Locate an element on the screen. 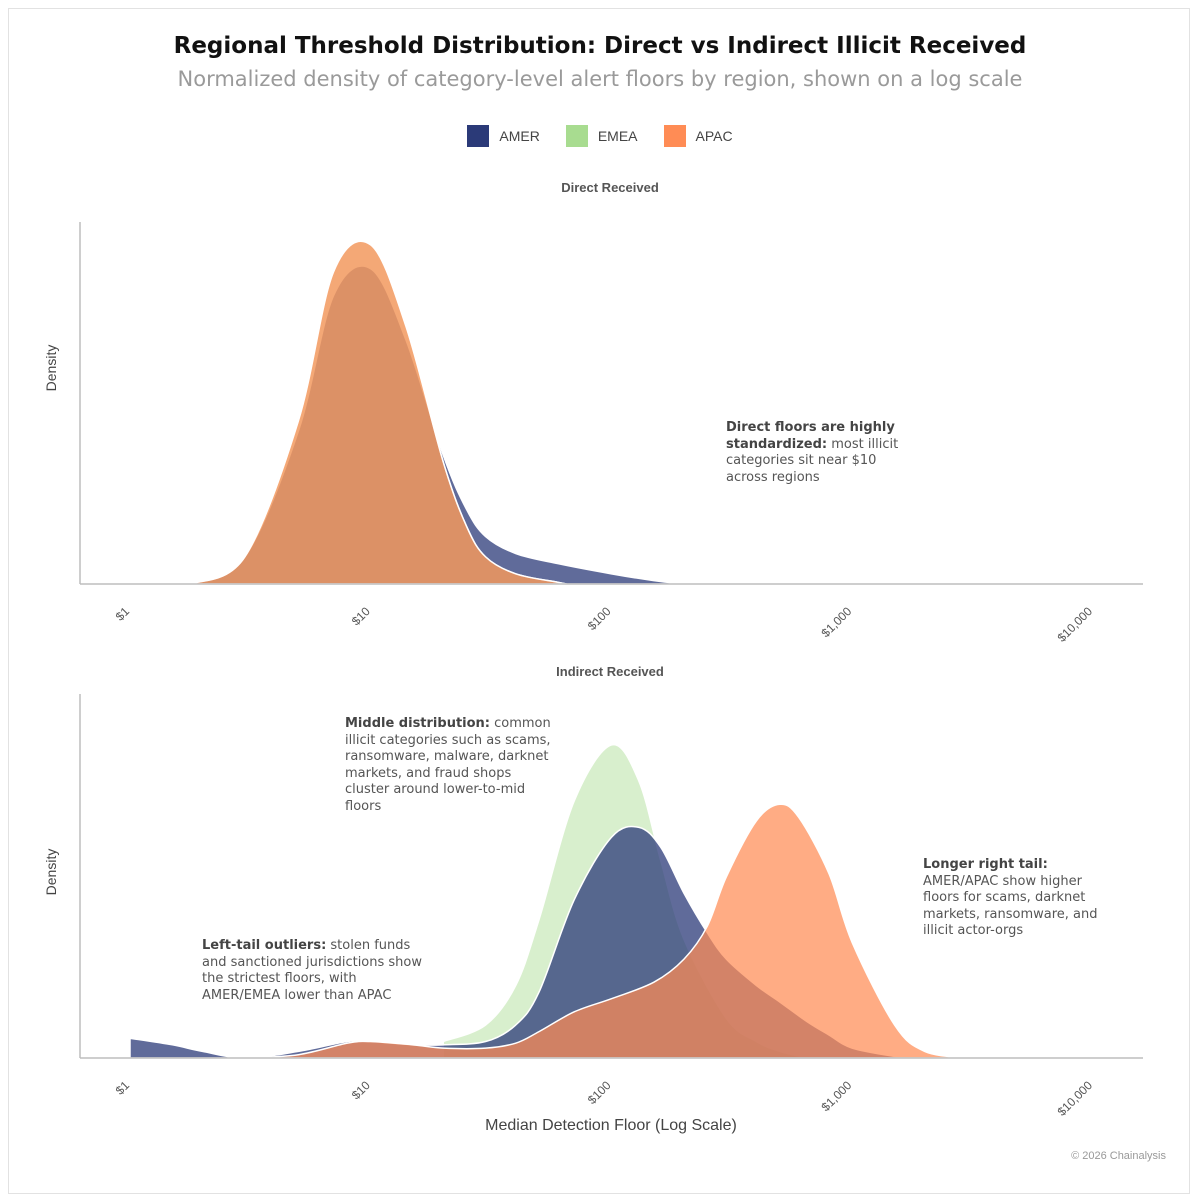 The width and height of the screenshot is (1200, 1200). legend: AMER EMEA APAC is located at coordinates (600, 136).